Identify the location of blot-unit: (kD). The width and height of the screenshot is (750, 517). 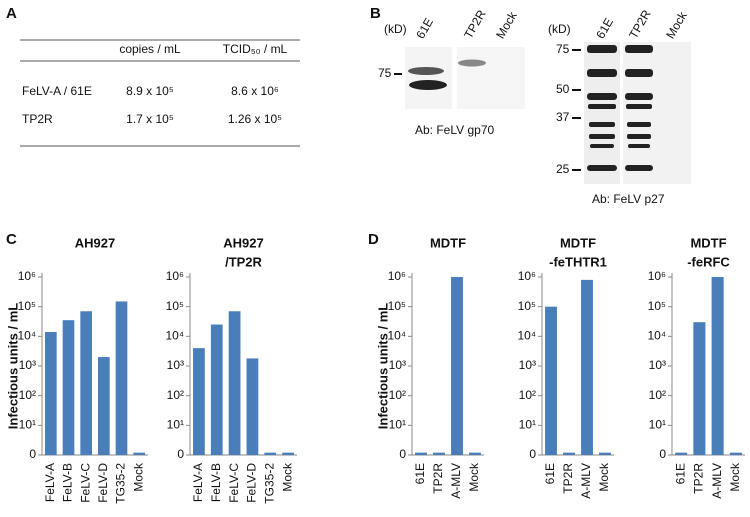
(395, 29).